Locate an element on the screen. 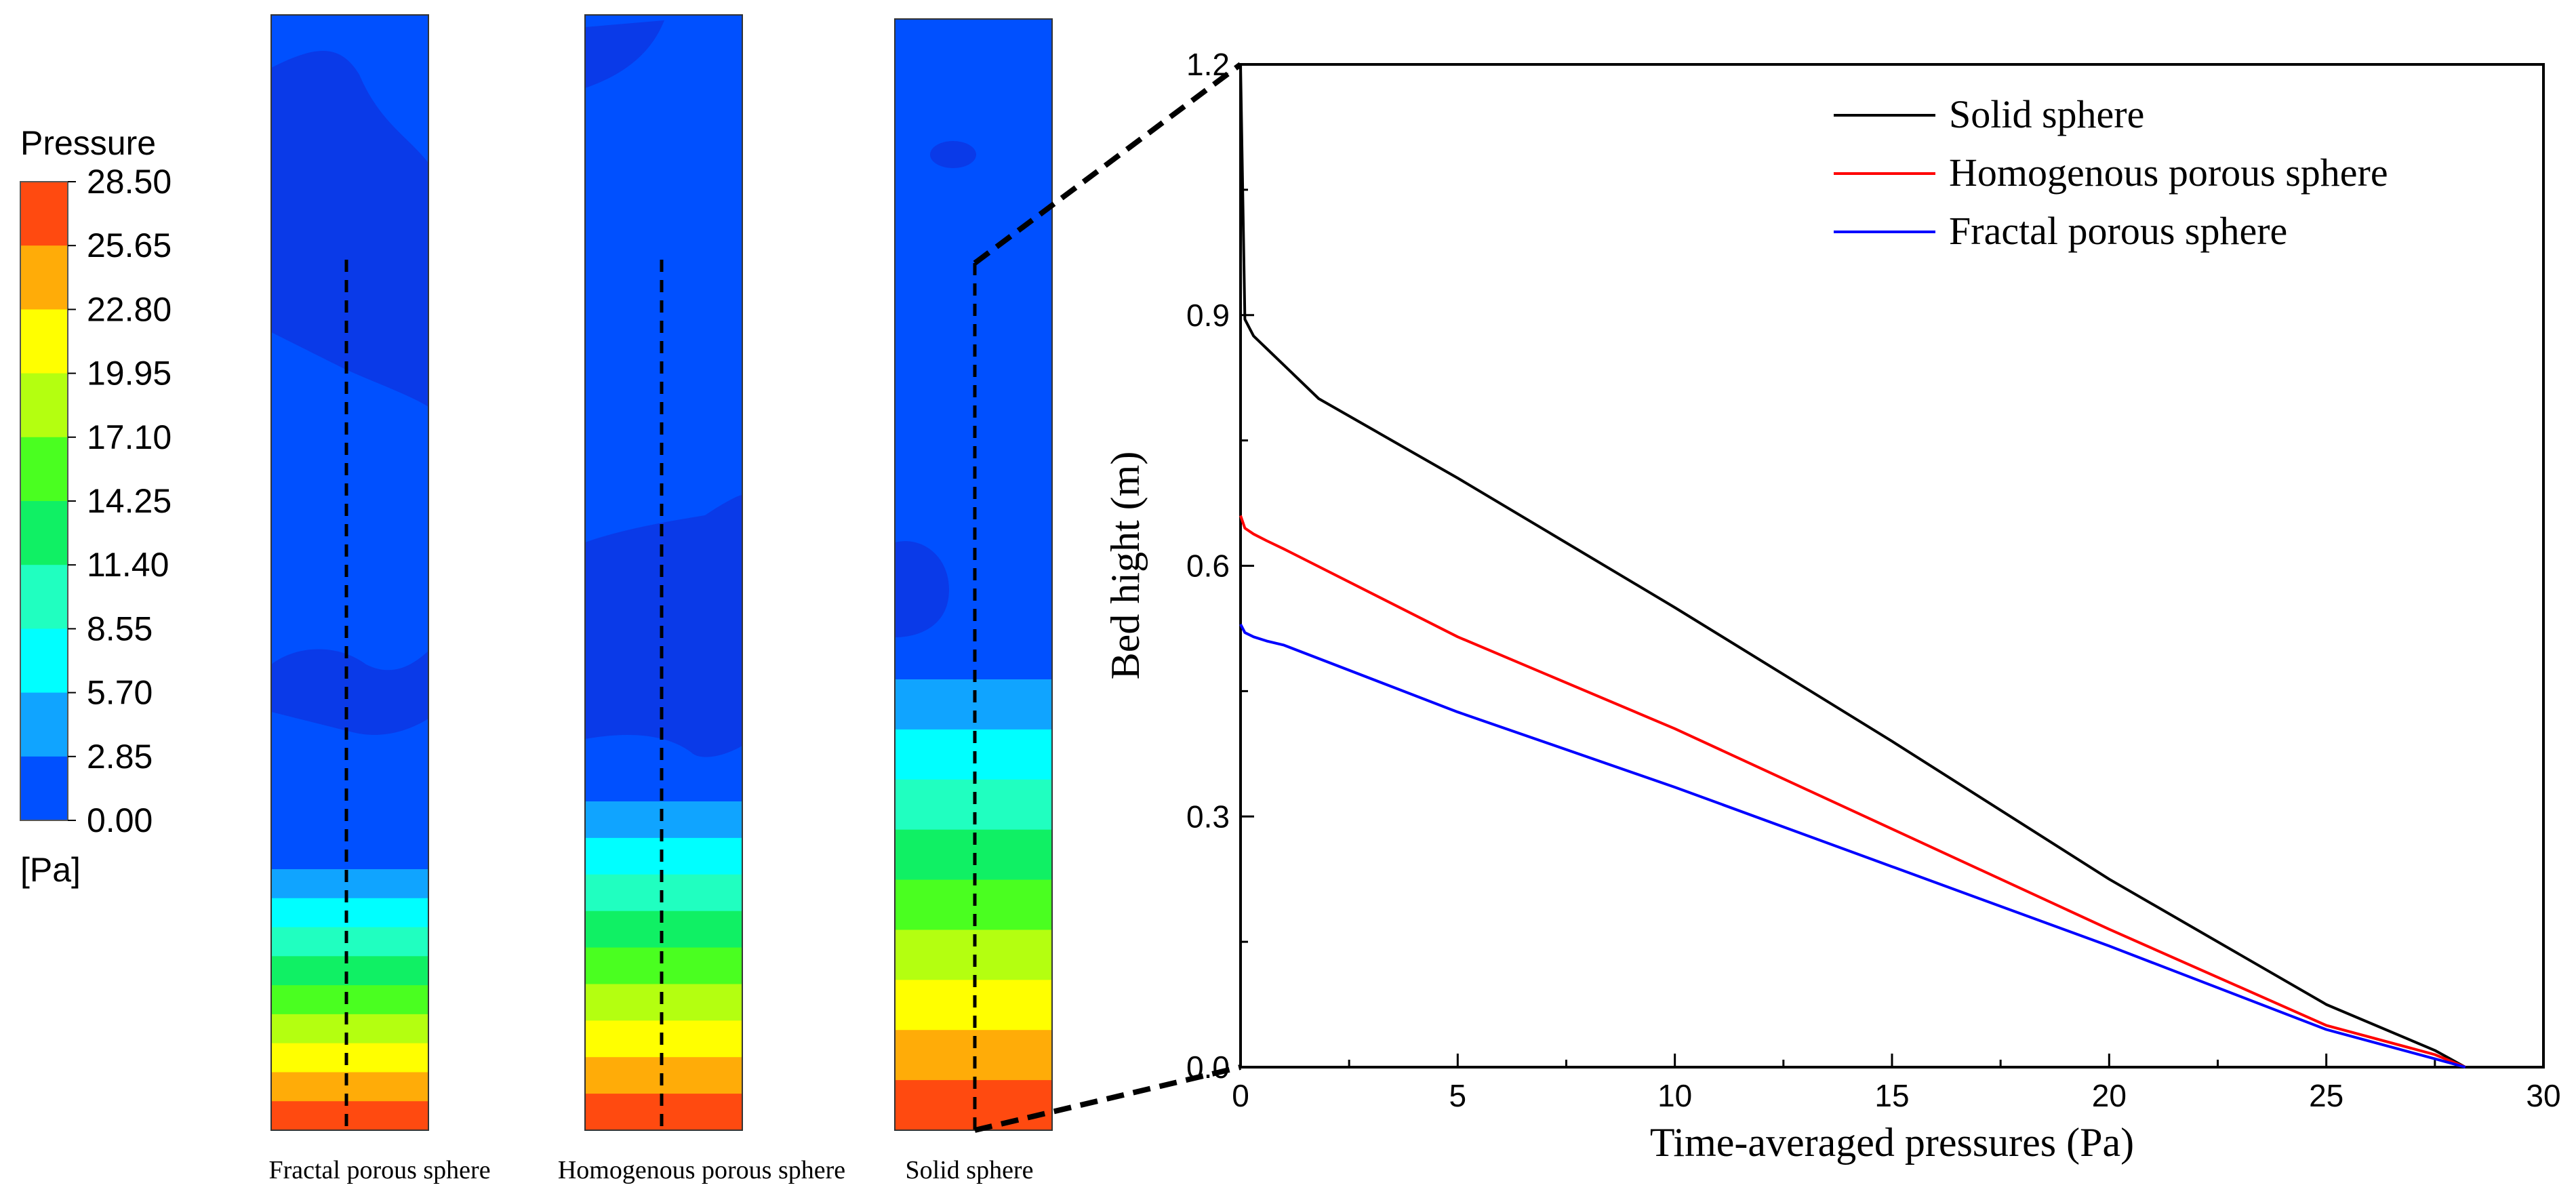  y-axis-label: Bed hight (m) is located at coordinates (1125, 566).